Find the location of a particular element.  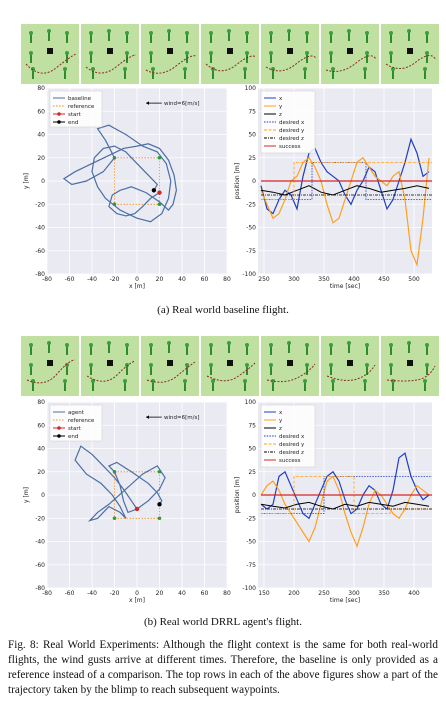

legend-marker is located at coordinates (59, 436).